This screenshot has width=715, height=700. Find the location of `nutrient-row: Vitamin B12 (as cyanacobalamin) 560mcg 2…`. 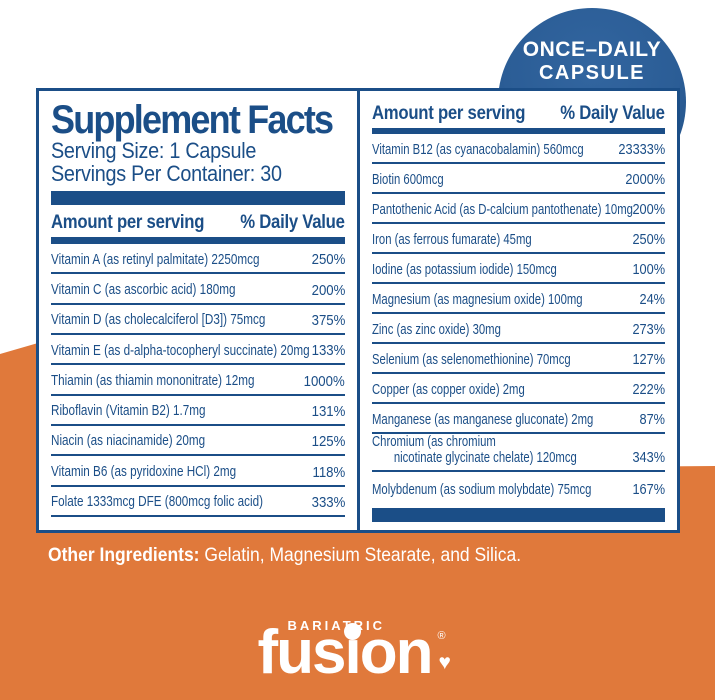

nutrient-row: Vitamin B12 (as cyanacobalamin) 560mcg 2… is located at coordinates (518, 149).